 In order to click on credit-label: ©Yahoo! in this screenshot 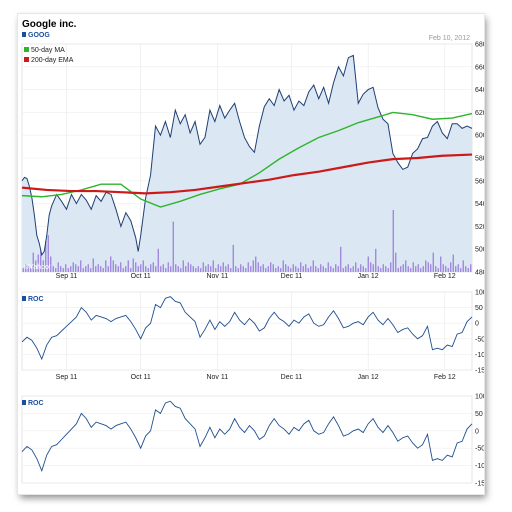, I will do `click(37, 267)`.